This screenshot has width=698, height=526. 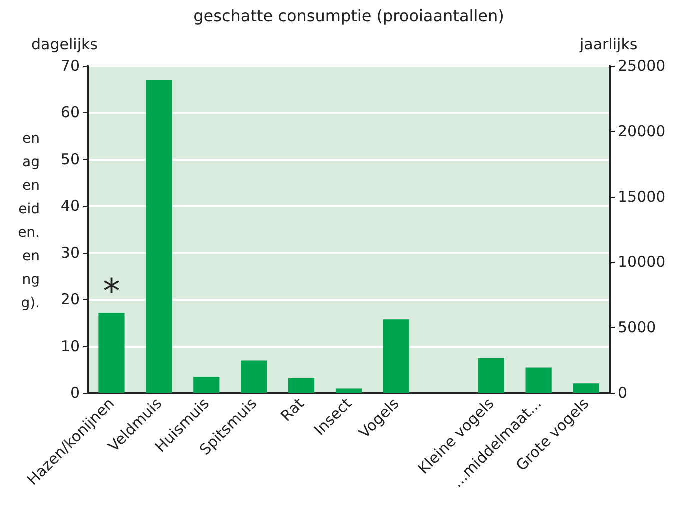 What do you see at coordinates (642, 197) in the screenshot?
I see `y2-tick-label: 15000` at bounding box center [642, 197].